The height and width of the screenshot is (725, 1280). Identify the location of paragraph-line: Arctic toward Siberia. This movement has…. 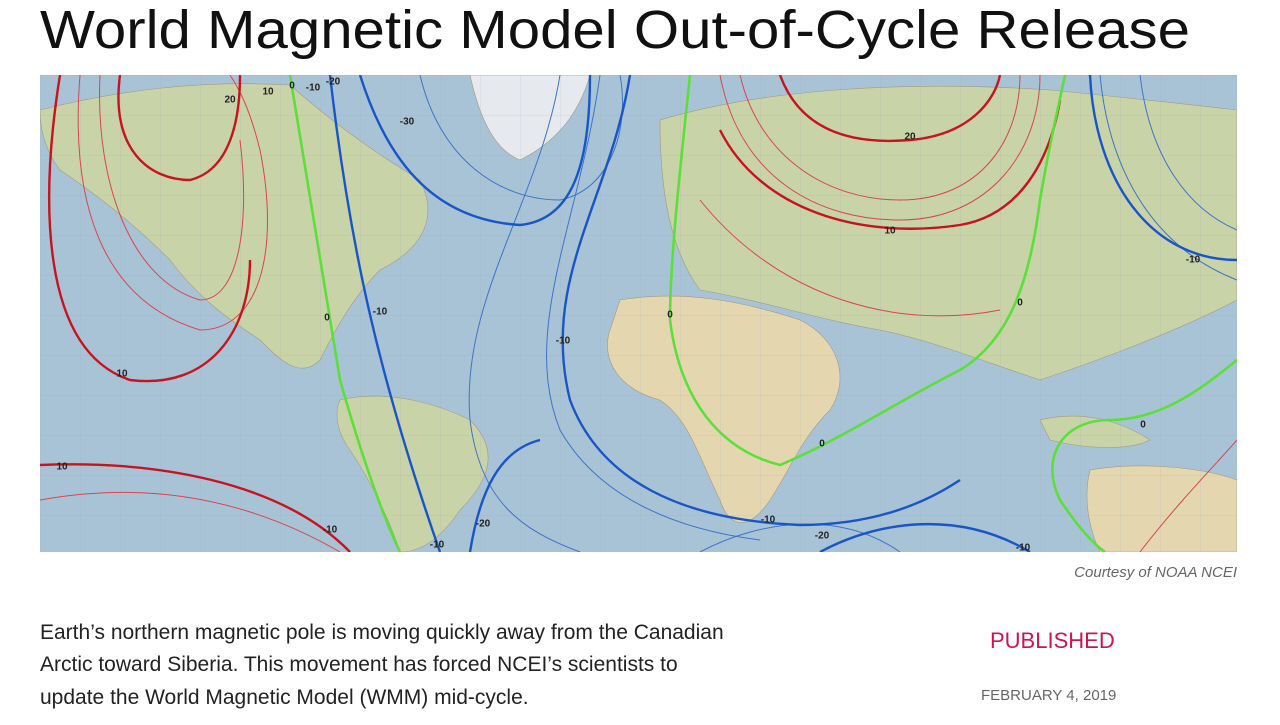
(359, 664).